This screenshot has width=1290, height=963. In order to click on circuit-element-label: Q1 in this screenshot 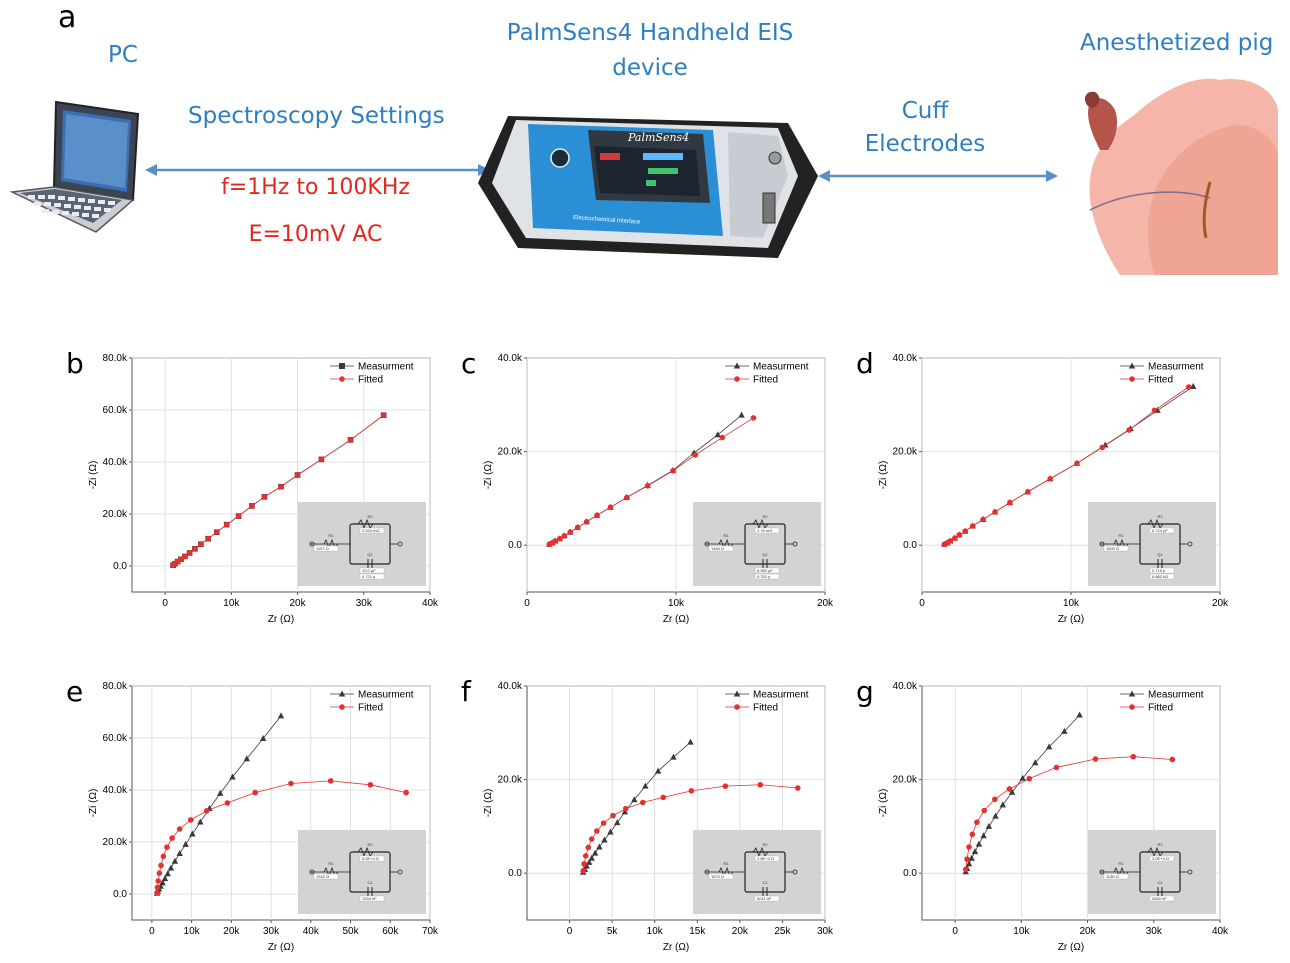, I will do `click(370, 554)`.